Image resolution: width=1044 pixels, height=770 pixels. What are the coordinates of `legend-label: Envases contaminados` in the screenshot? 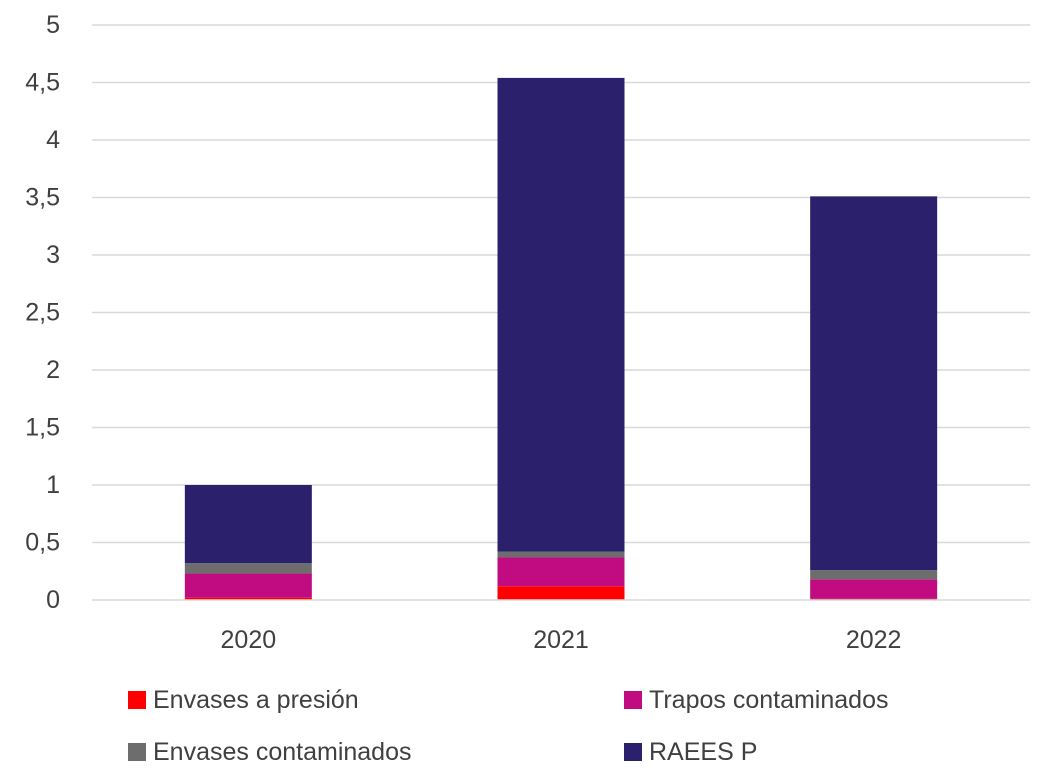 It's located at (282, 752).